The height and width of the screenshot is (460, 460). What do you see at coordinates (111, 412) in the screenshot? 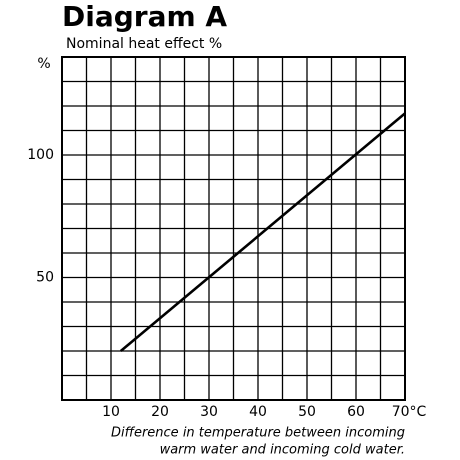
I see `x-tick-label: 10` at bounding box center [111, 412].